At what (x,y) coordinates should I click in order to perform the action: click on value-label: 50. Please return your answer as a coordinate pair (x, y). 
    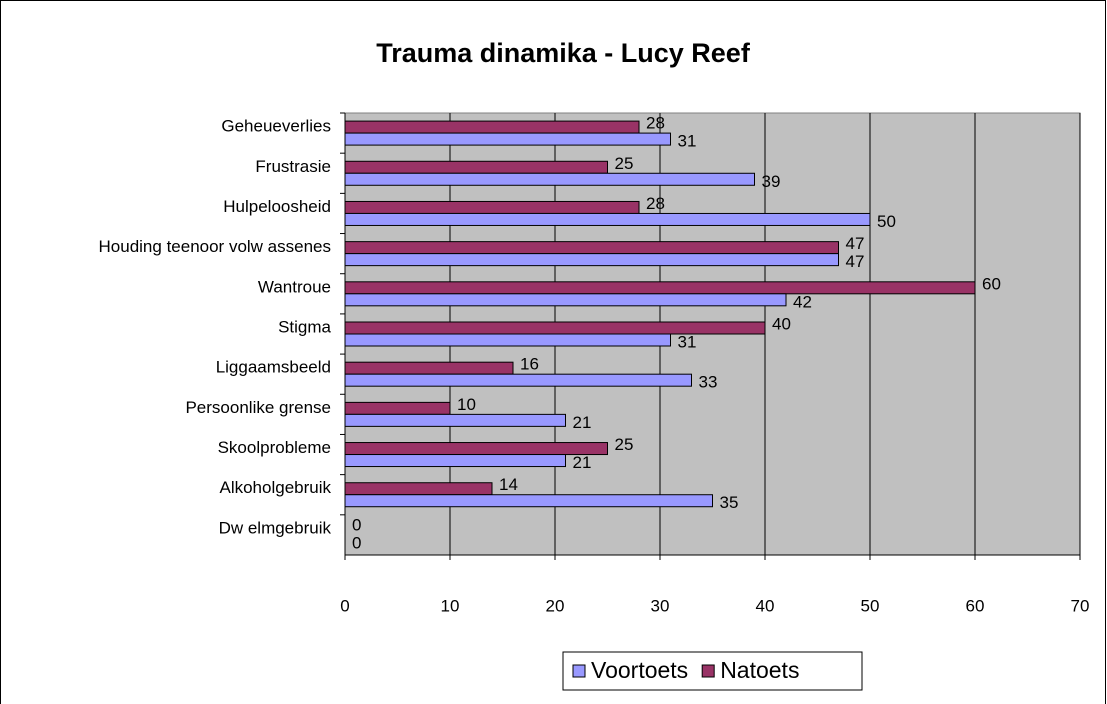
    Looking at the image, I should click on (886, 221).